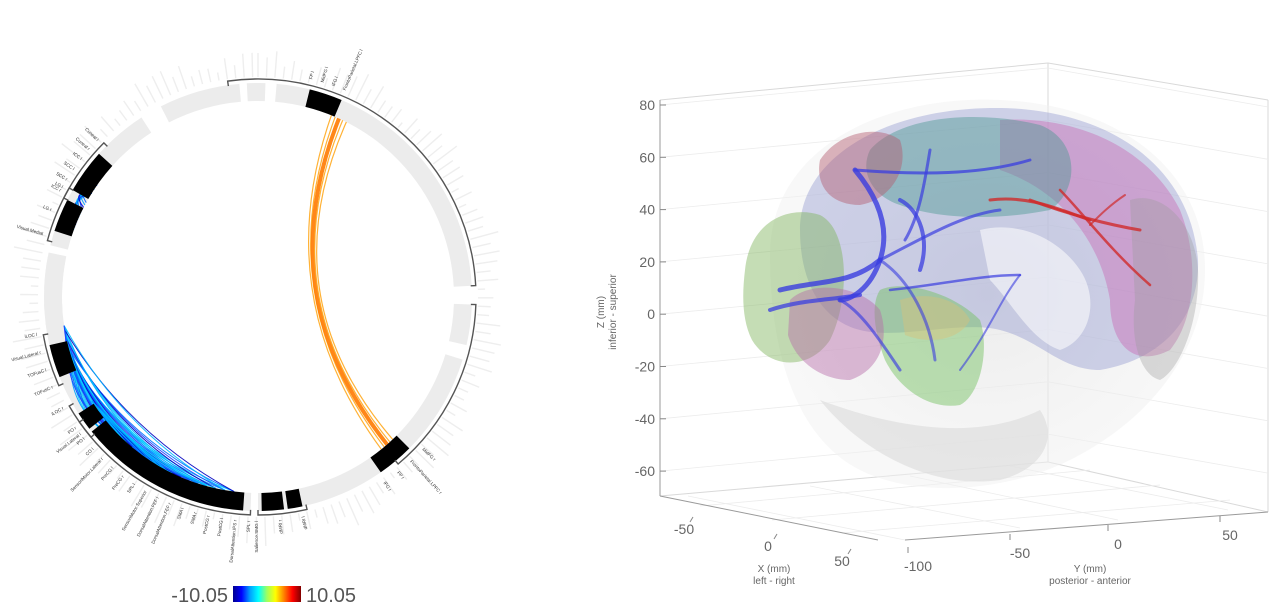 This screenshot has width=1278, height=608. I want to click on roi-label: LG l, so click(59, 185).